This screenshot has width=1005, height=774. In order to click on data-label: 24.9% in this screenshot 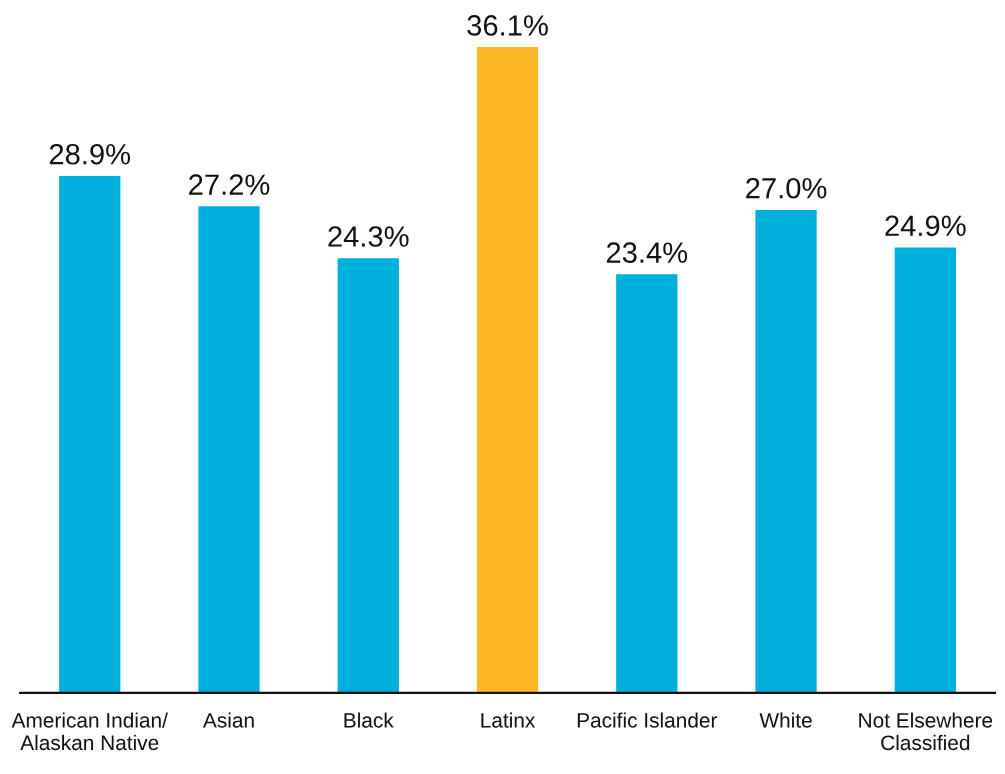, I will do `click(925, 226)`.